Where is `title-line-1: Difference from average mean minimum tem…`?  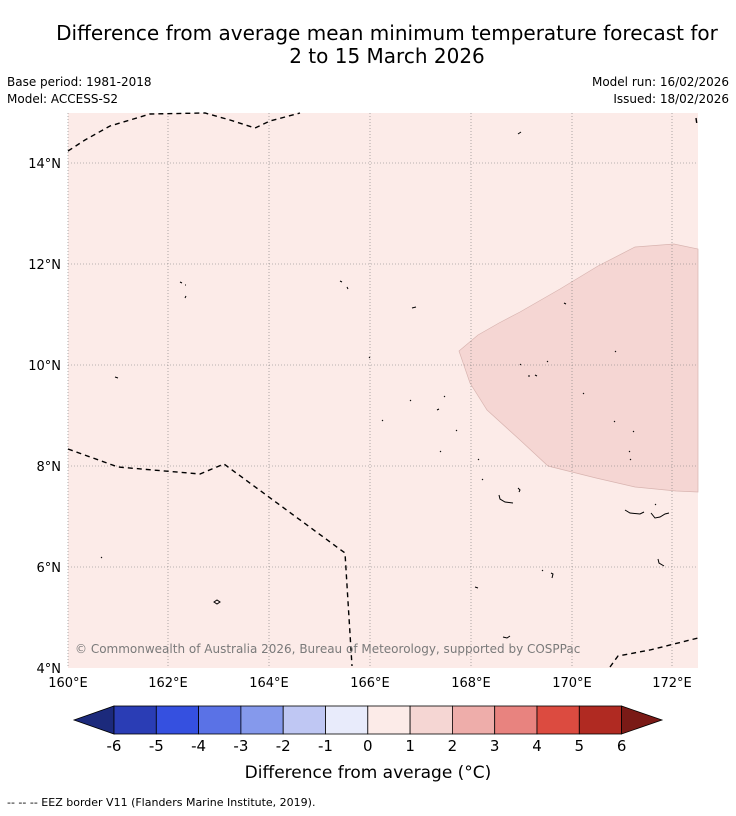 title-line-1: Difference from average mean minimum tem… is located at coordinates (387, 33).